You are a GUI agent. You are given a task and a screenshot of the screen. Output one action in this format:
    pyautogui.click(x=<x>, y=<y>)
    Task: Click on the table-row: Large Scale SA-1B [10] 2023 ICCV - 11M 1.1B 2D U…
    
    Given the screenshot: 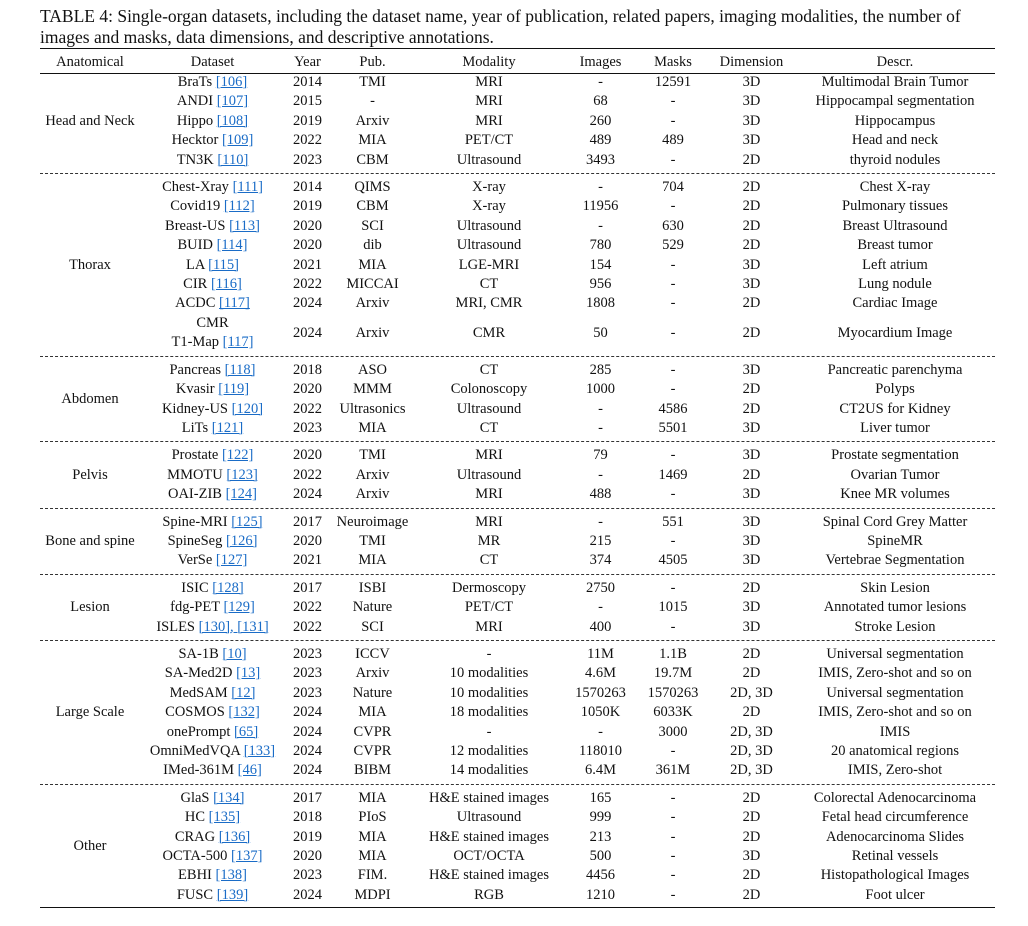 What is the action you would take?
    pyautogui.click(x=517, y=678)
    